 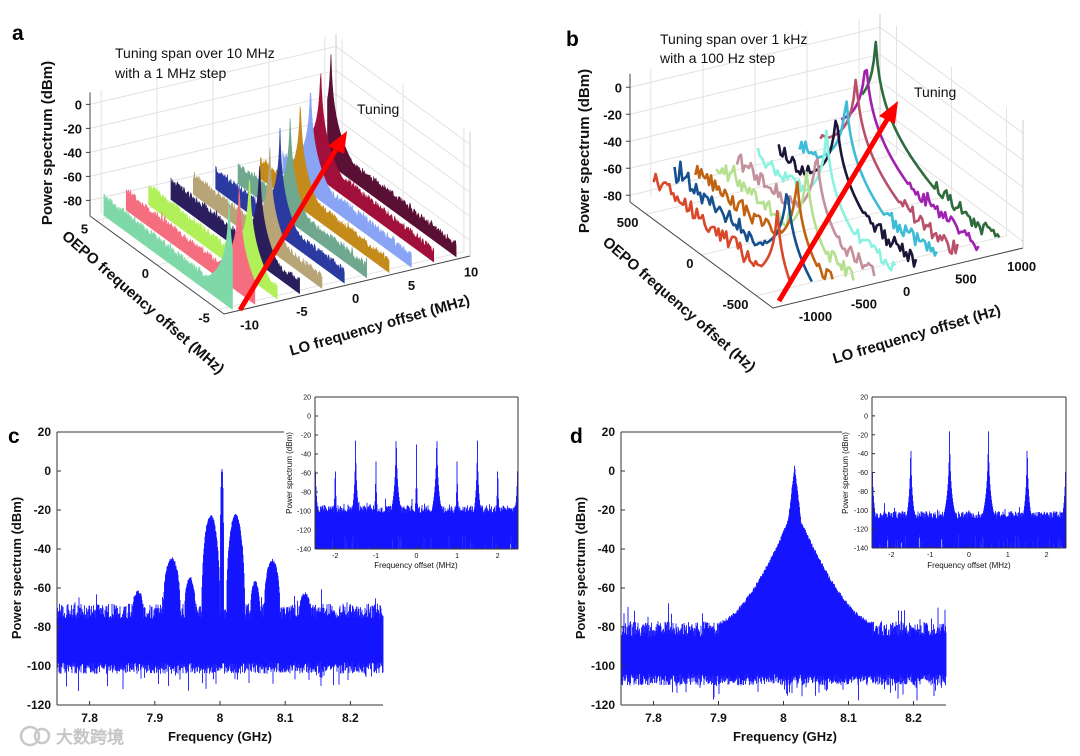 What do you see at coordinates (302, 311) in the screenshot?
I see `lo-tick-label: -5` at bounding box center [302, 311].